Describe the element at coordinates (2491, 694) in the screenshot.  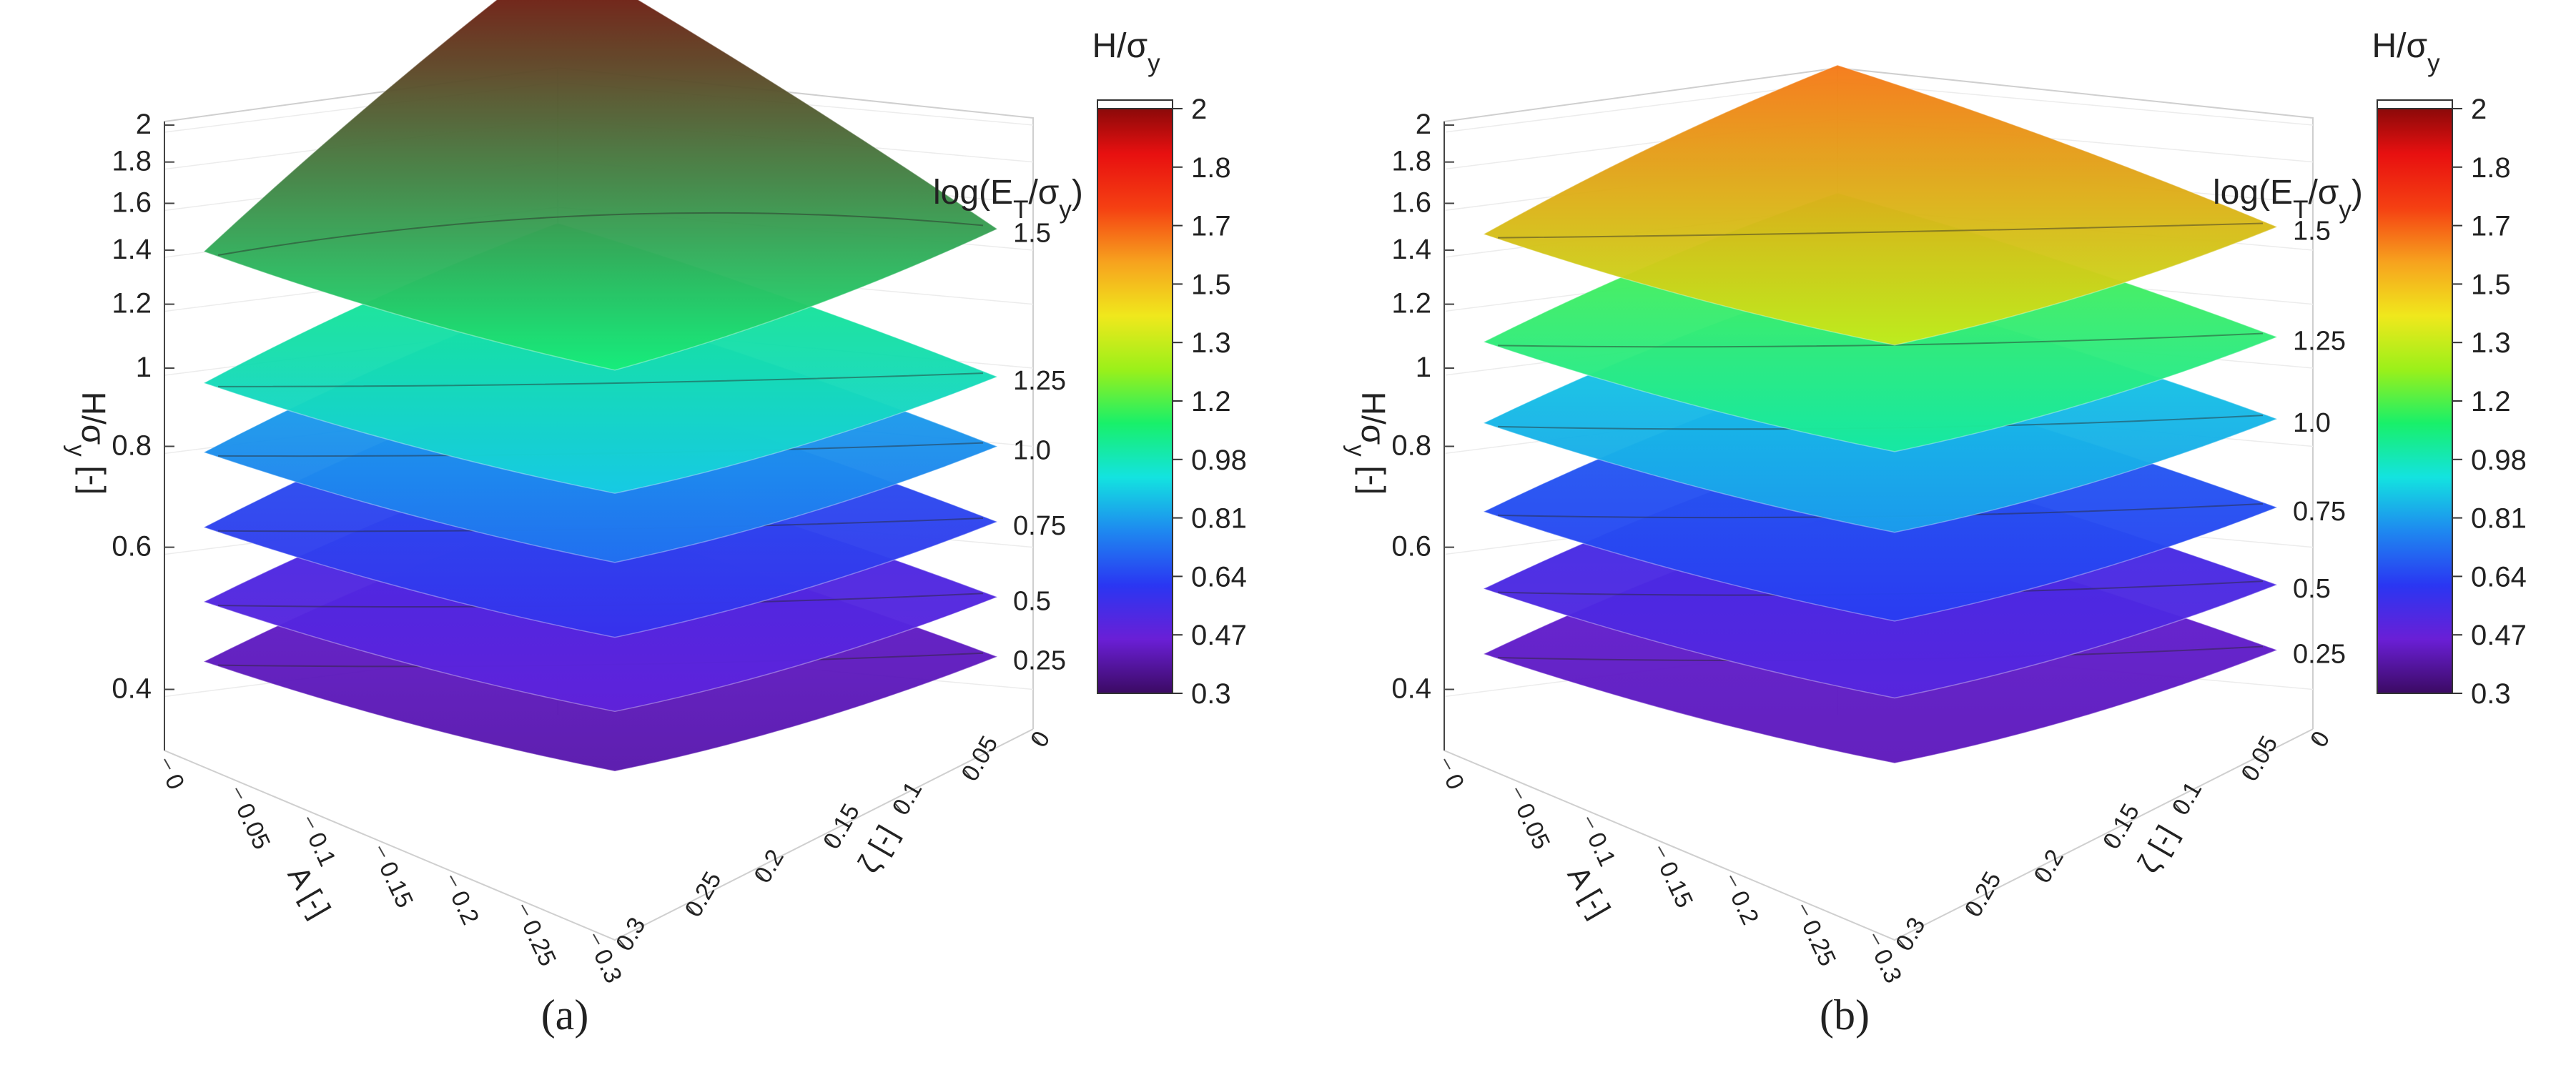
I see `colorbar-tick-label: 0.3` at that location.